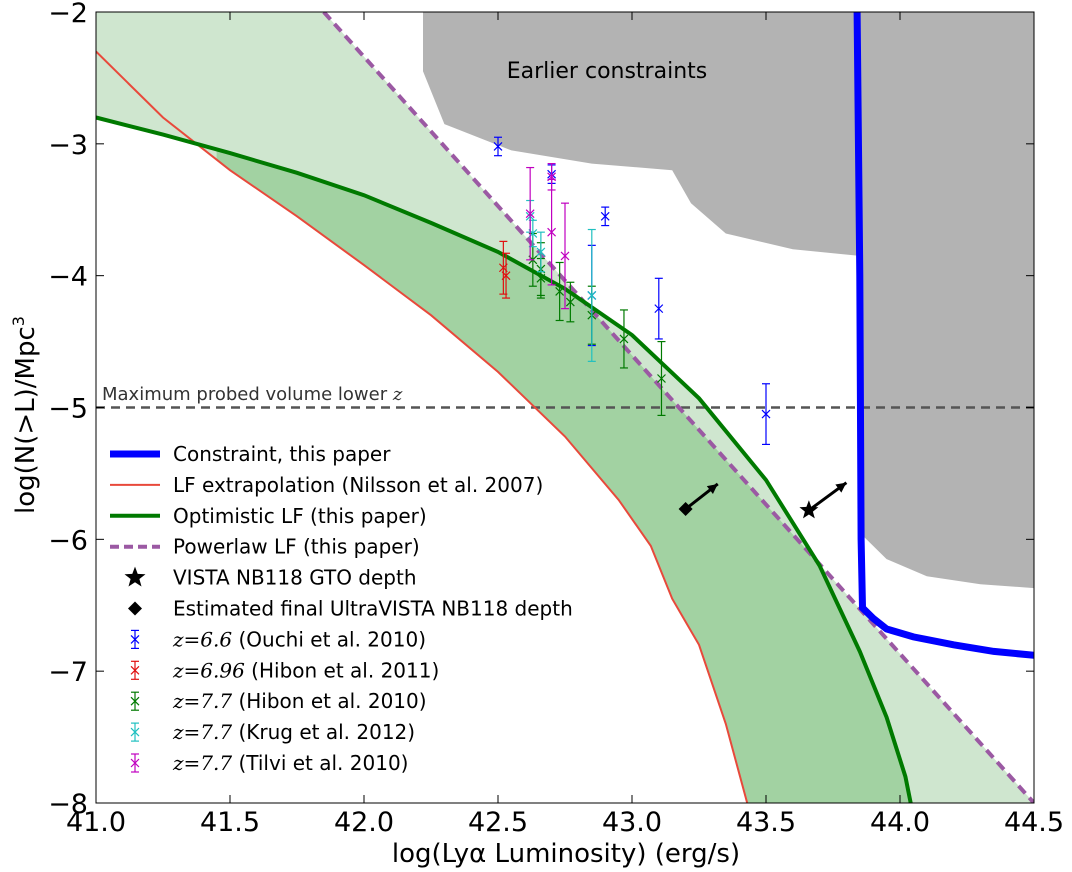  I want to click on legend-entry: LF extrapolation (Nilsson et al. 2007), so click(326, 485).